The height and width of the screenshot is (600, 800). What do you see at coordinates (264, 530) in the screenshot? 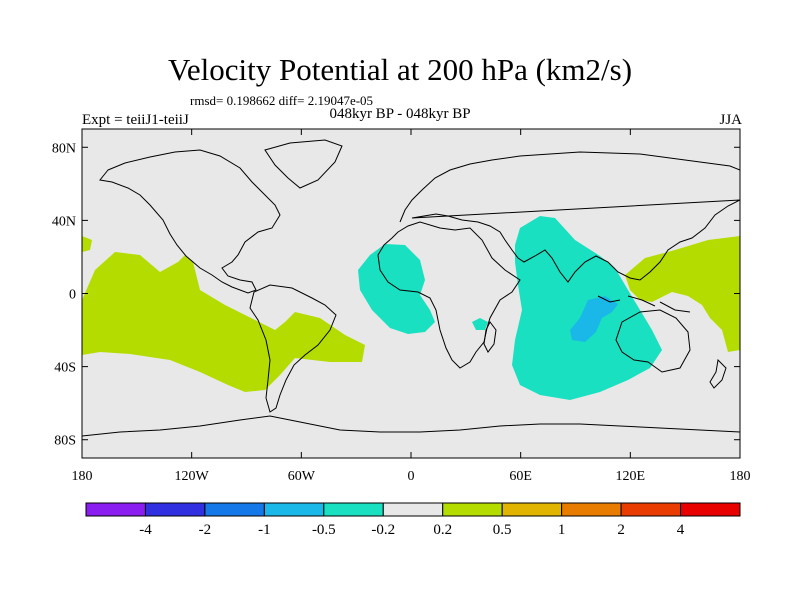
I see `colorbar-label: -1` at bounding box center [264, 530].